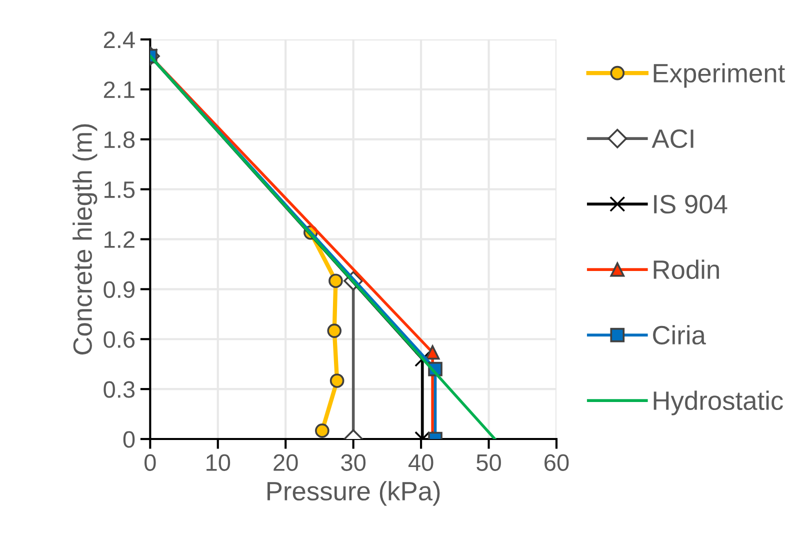 This screenshot has height=540, width=803. I want to click on x-tick-label: 40, so click(421, 462).